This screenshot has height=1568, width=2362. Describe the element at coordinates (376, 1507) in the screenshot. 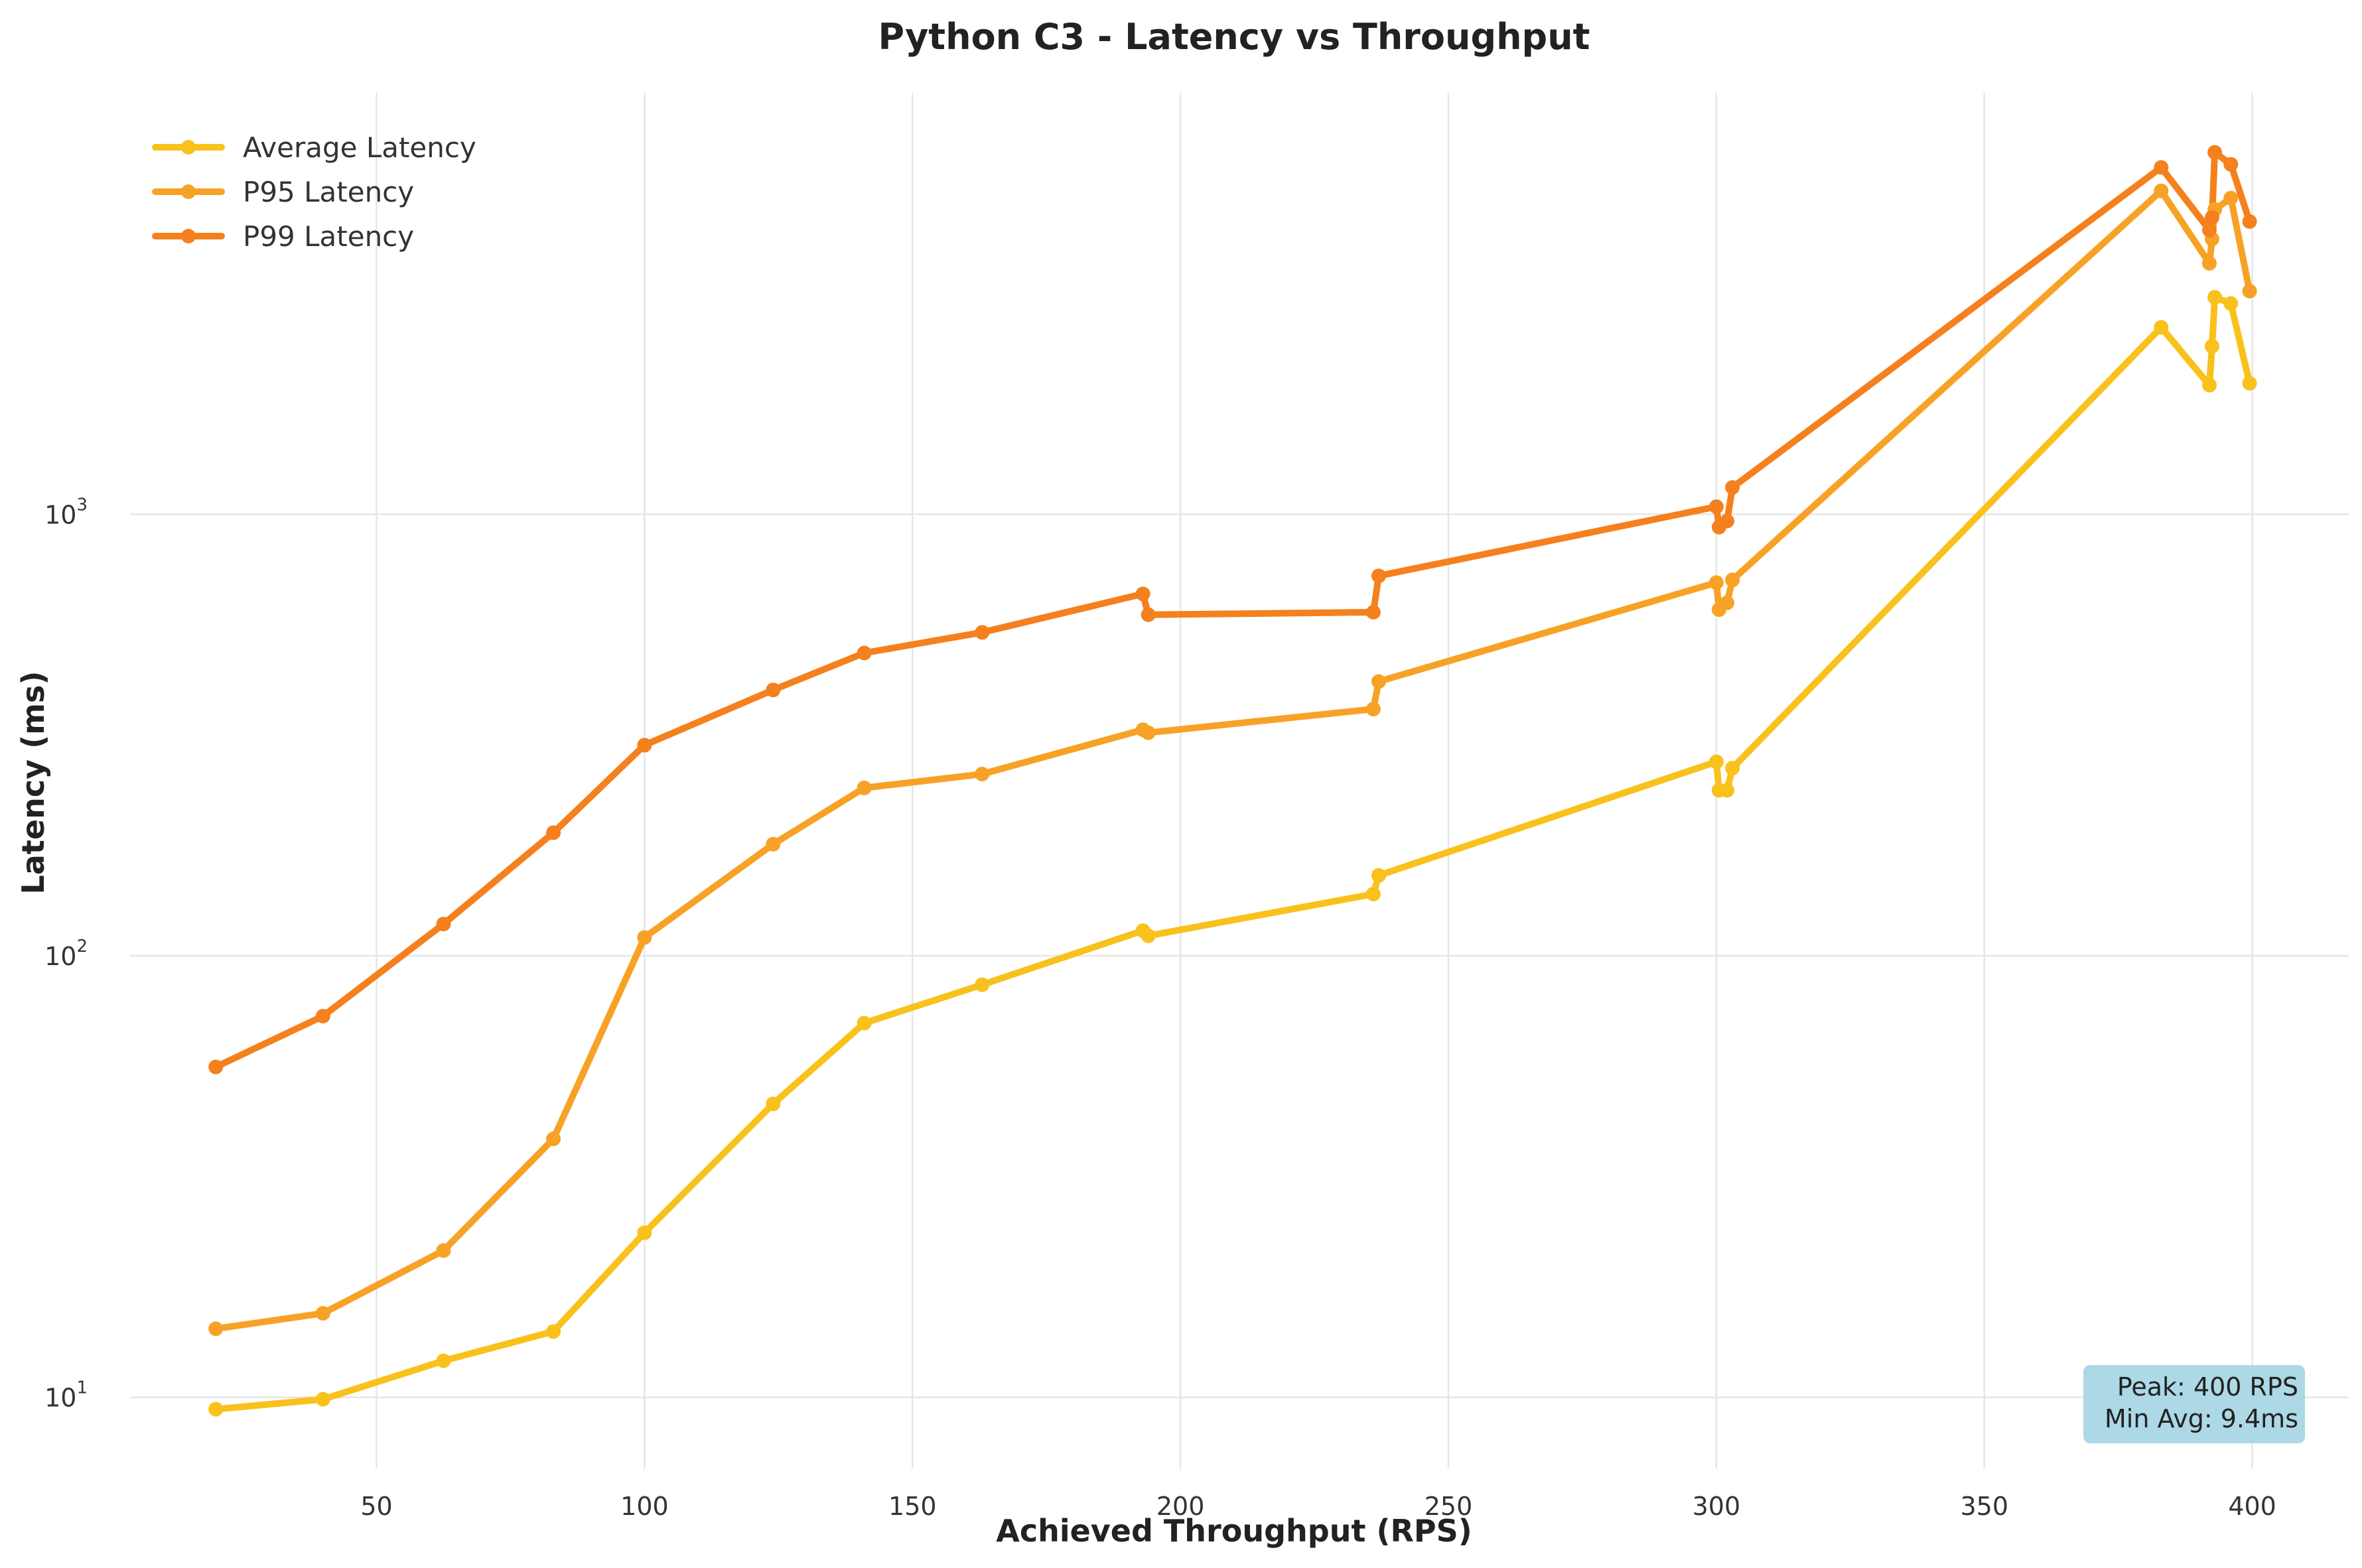

I see `x-tick-label: 50` at that location.